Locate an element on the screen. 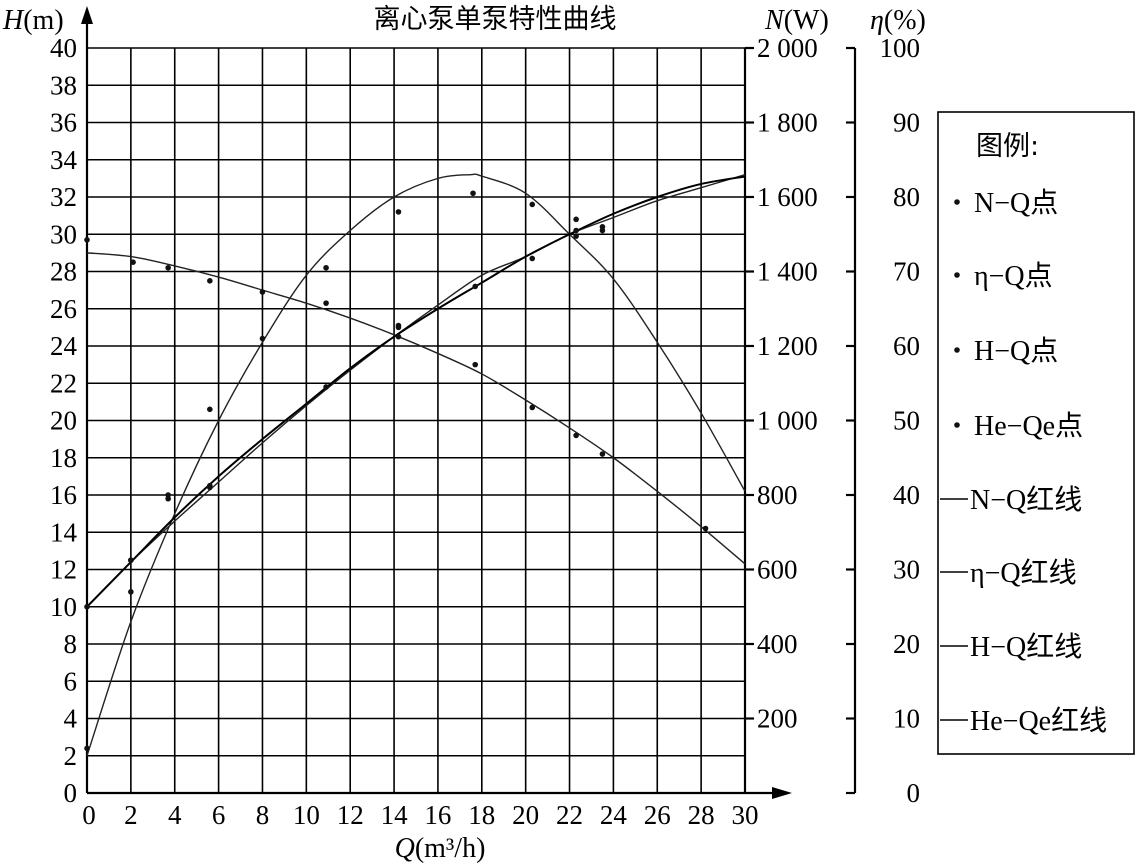 This screenshot has width=1139, height=864. x-tick-label: 12 is located at coordinates (350, 815).